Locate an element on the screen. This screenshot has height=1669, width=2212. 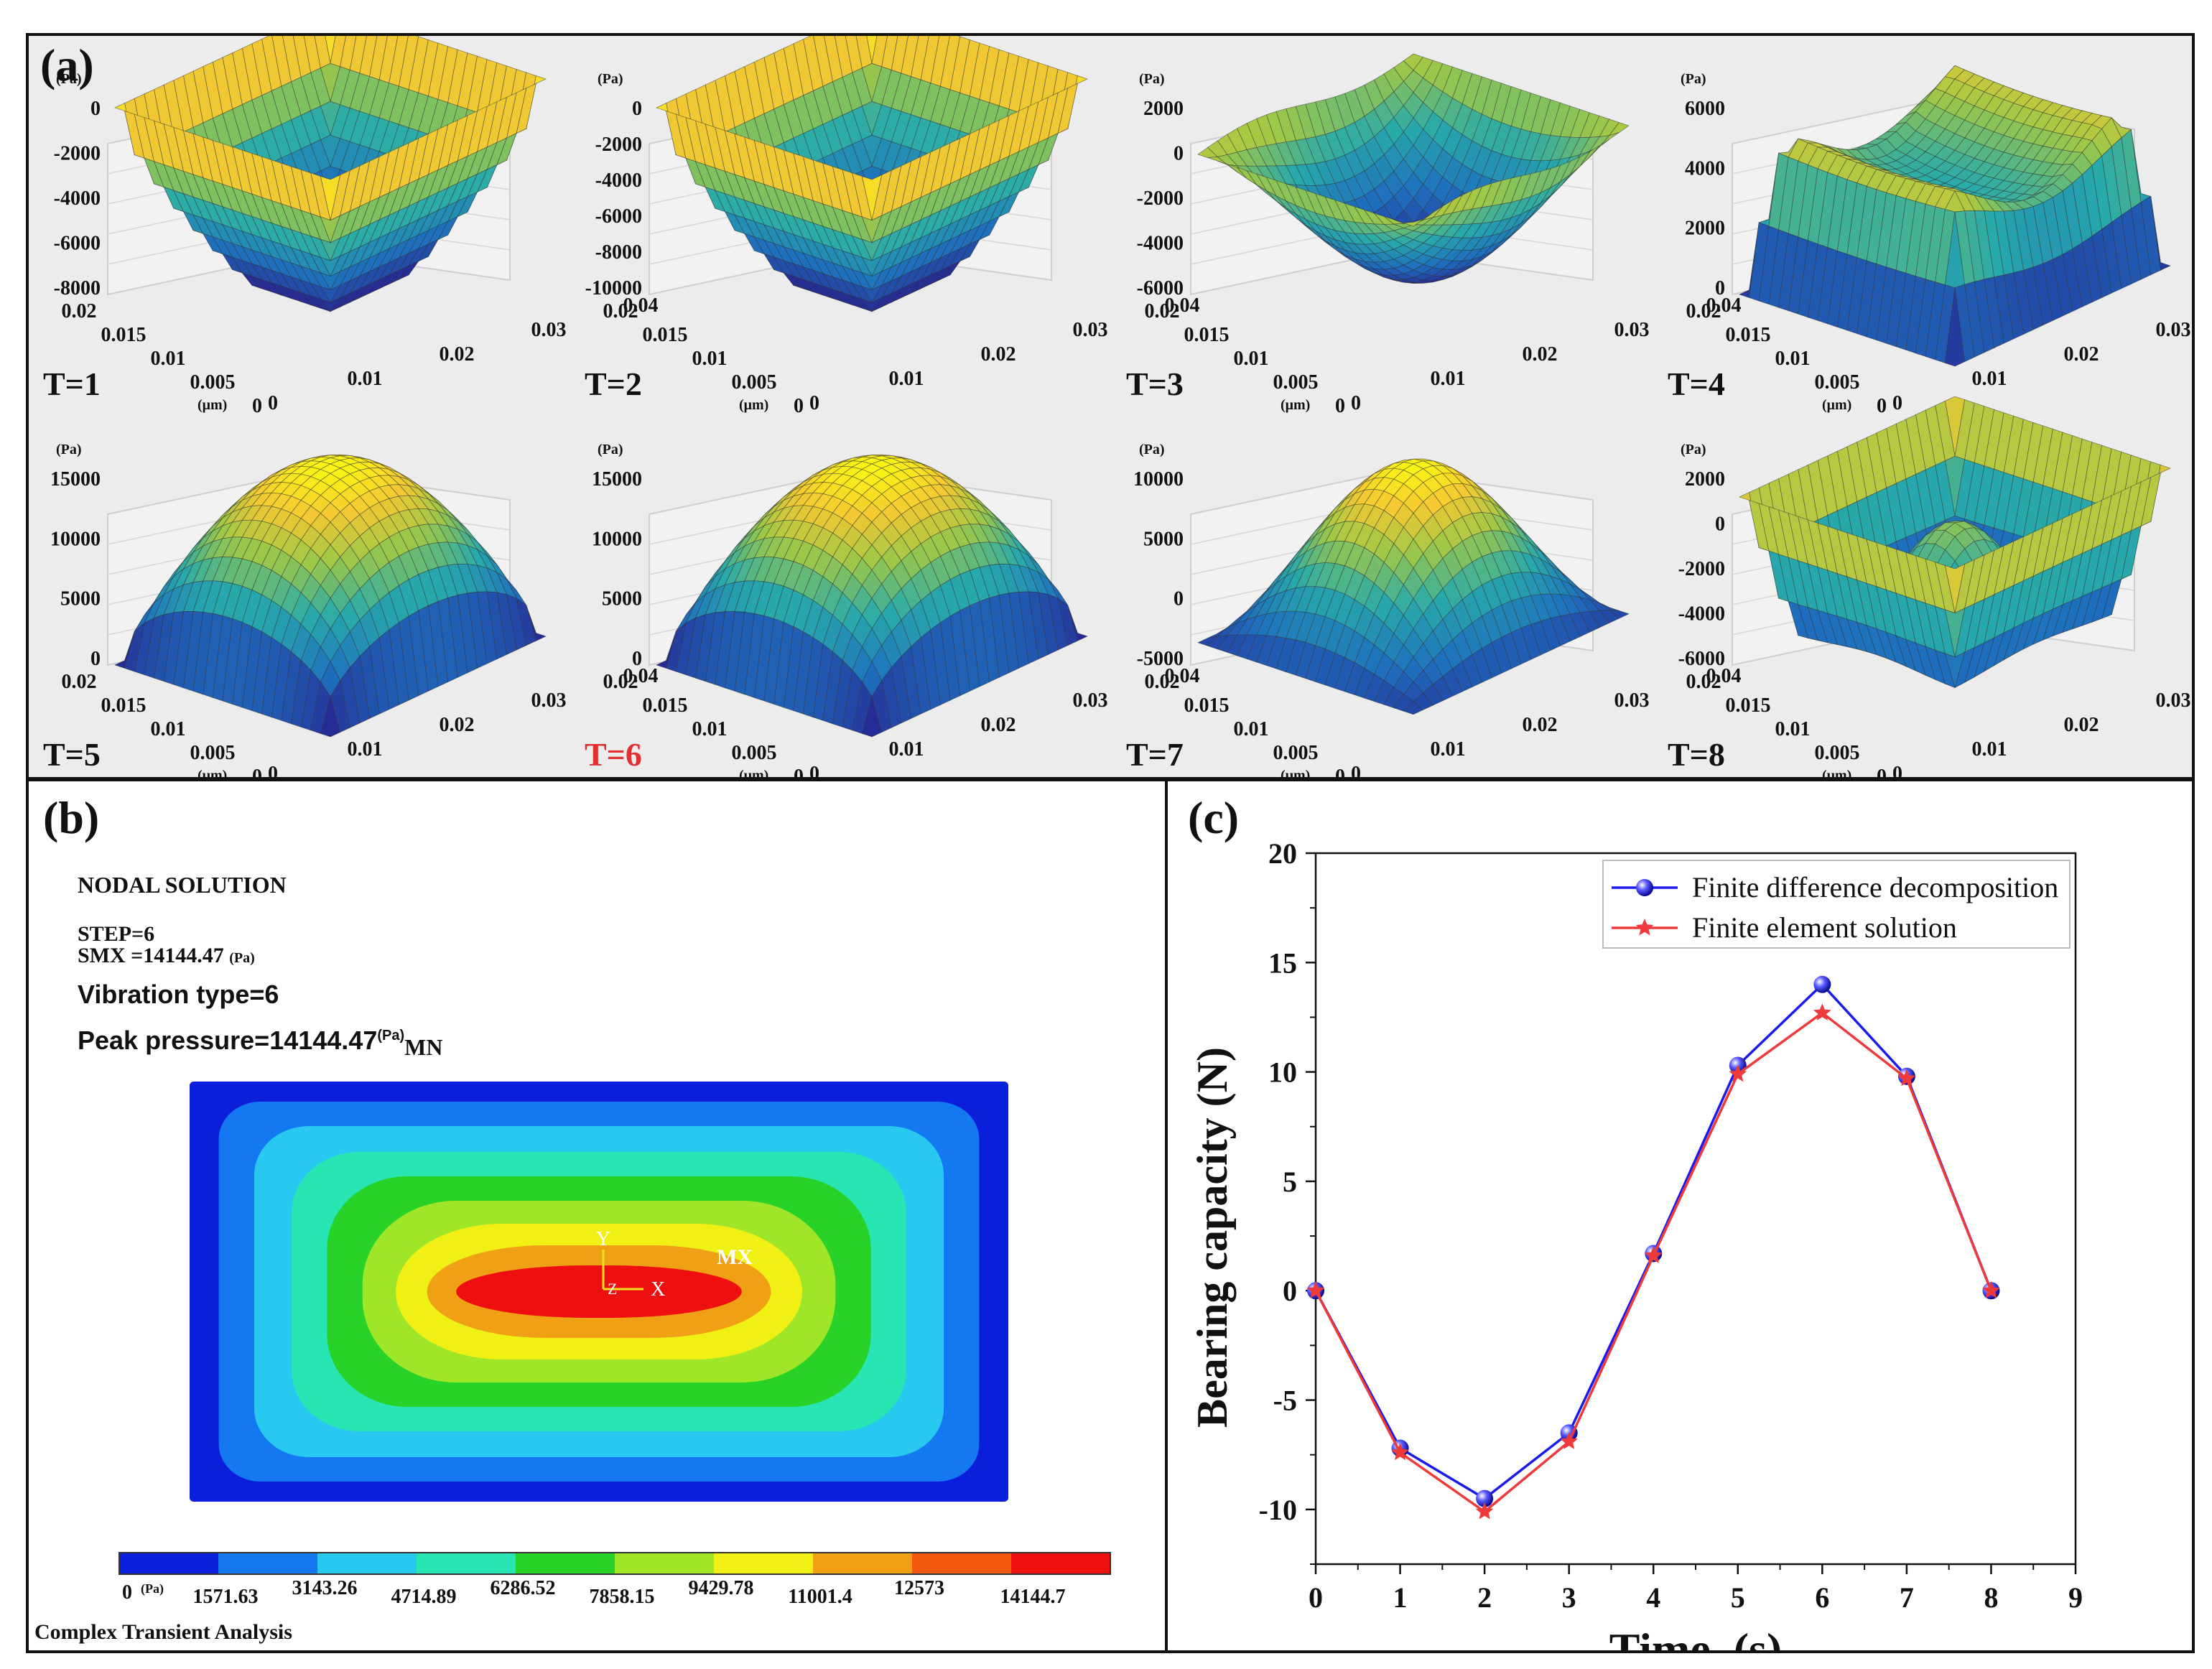
subplot-label-t-5: T=5 is located at coordinates (72, 754).